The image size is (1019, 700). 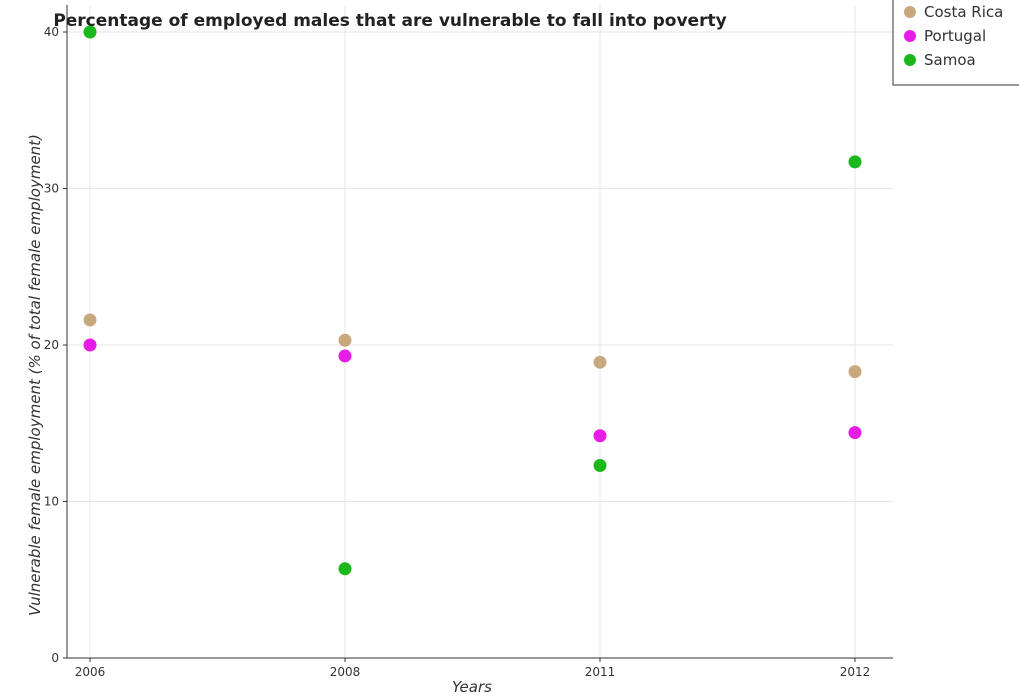 I want to click on y-tick-label: 10, so click(x=51, y=502).